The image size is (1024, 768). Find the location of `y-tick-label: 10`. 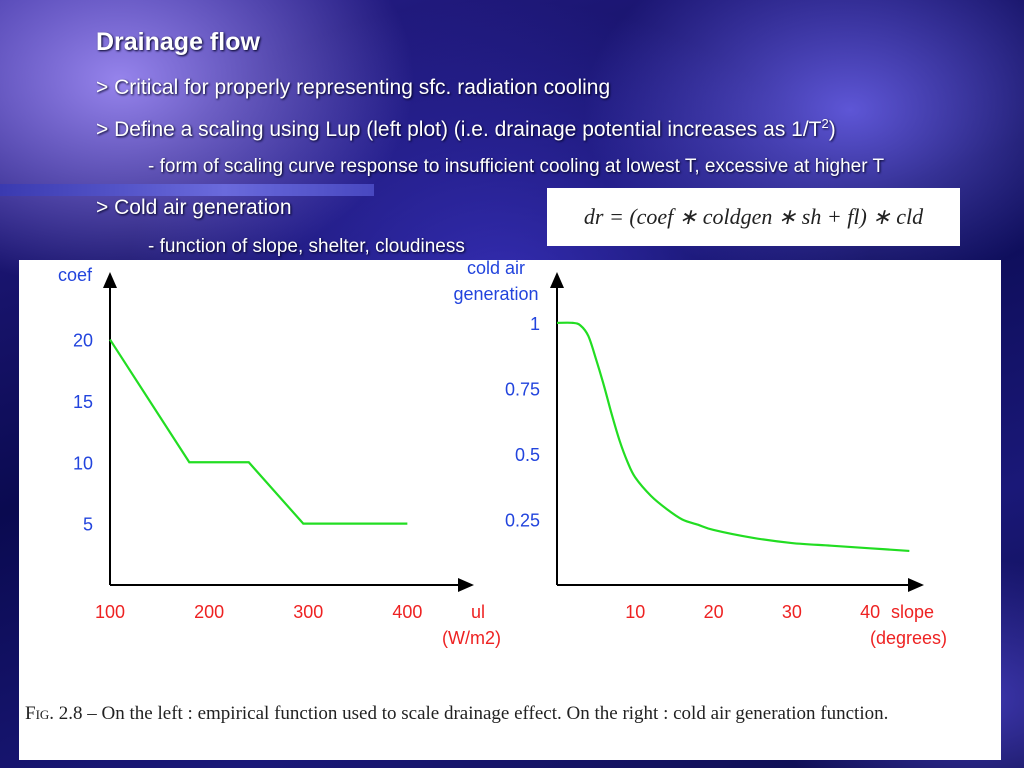

y-tick-label: 10 is located at coordinates (83, 463).